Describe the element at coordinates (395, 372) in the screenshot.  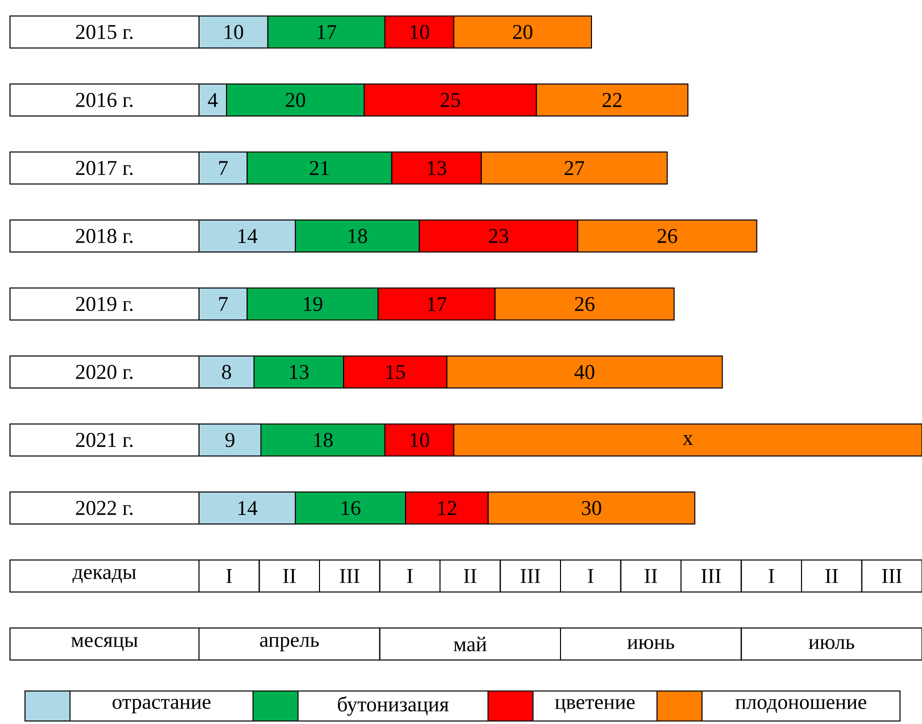
I see `data-label: 15` at that location.